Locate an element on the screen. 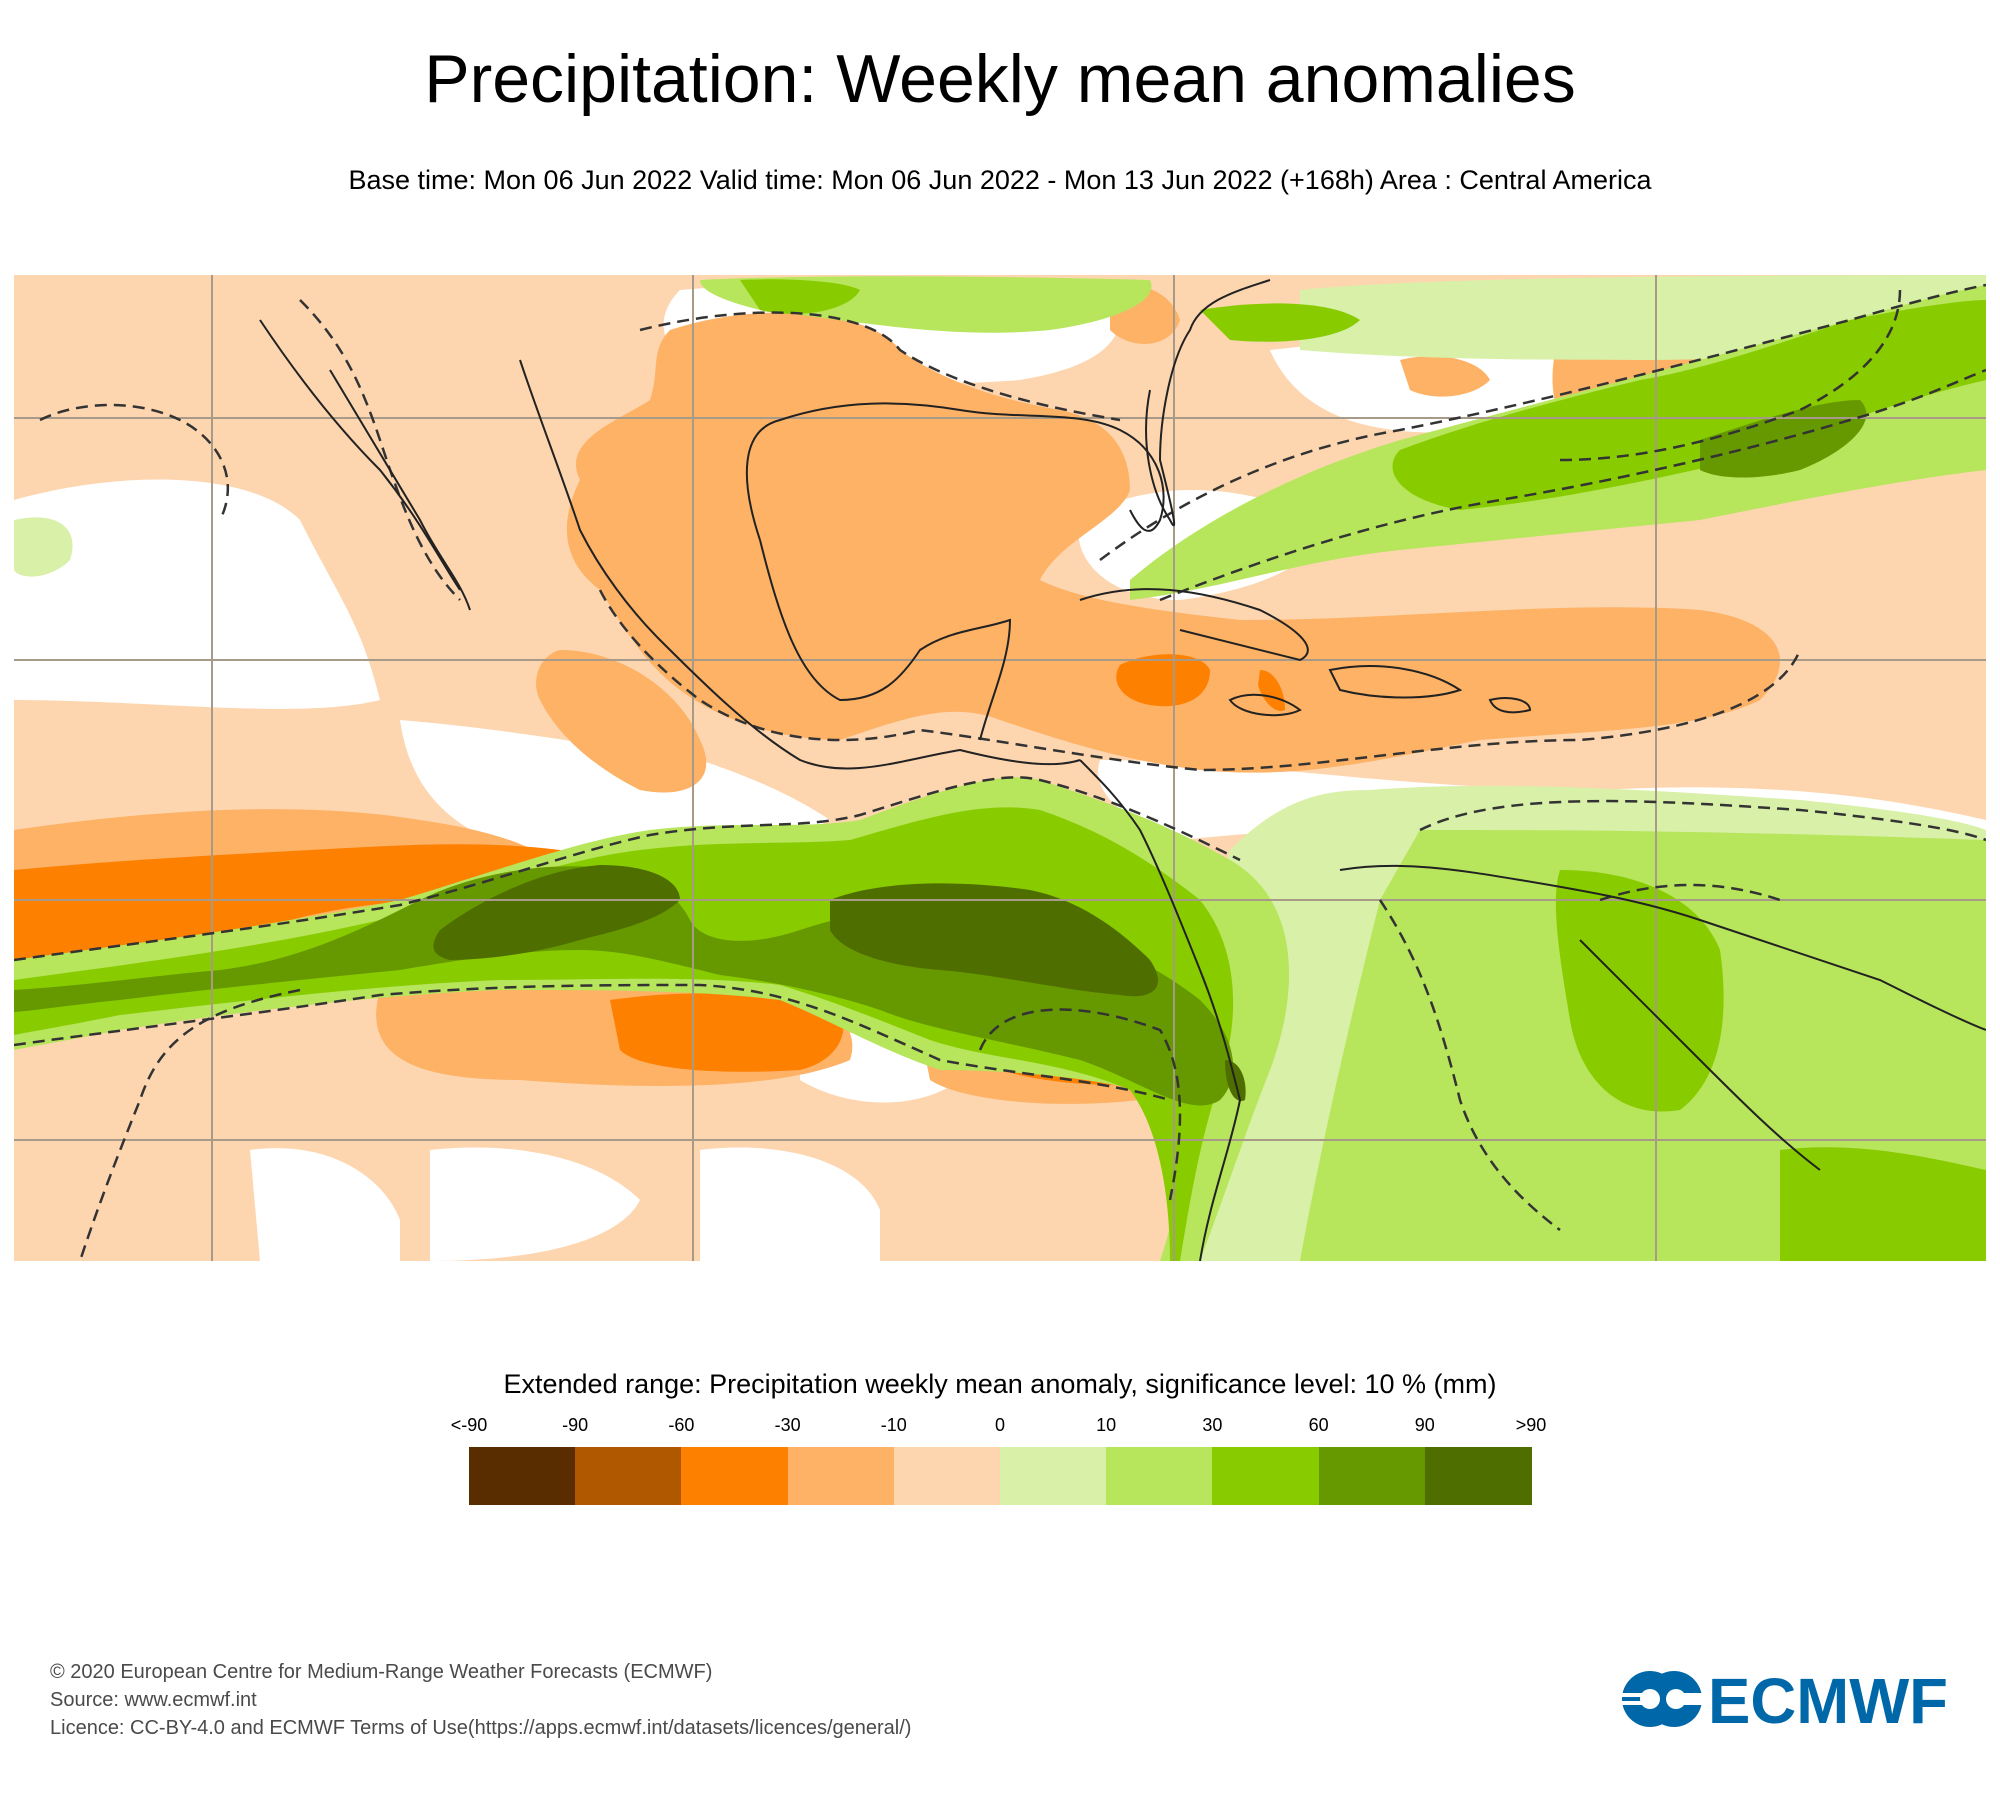 Image resolution: width=2000 pixels, height=1800 pixels. colorbar-label: 10 is located at coordinates (1106, 1425).